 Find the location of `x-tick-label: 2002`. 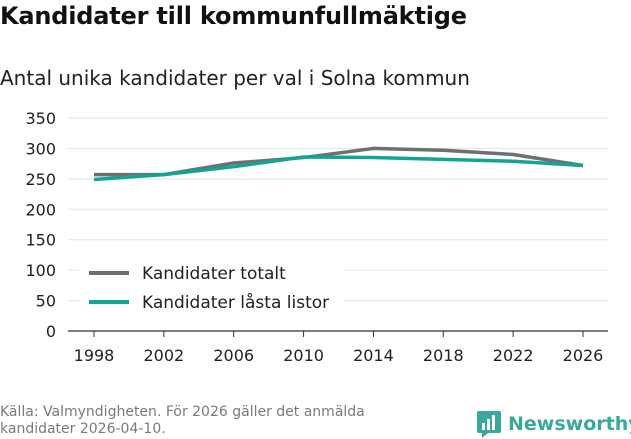

x-tick-label: 2002 is located at coordinates (163, 355).